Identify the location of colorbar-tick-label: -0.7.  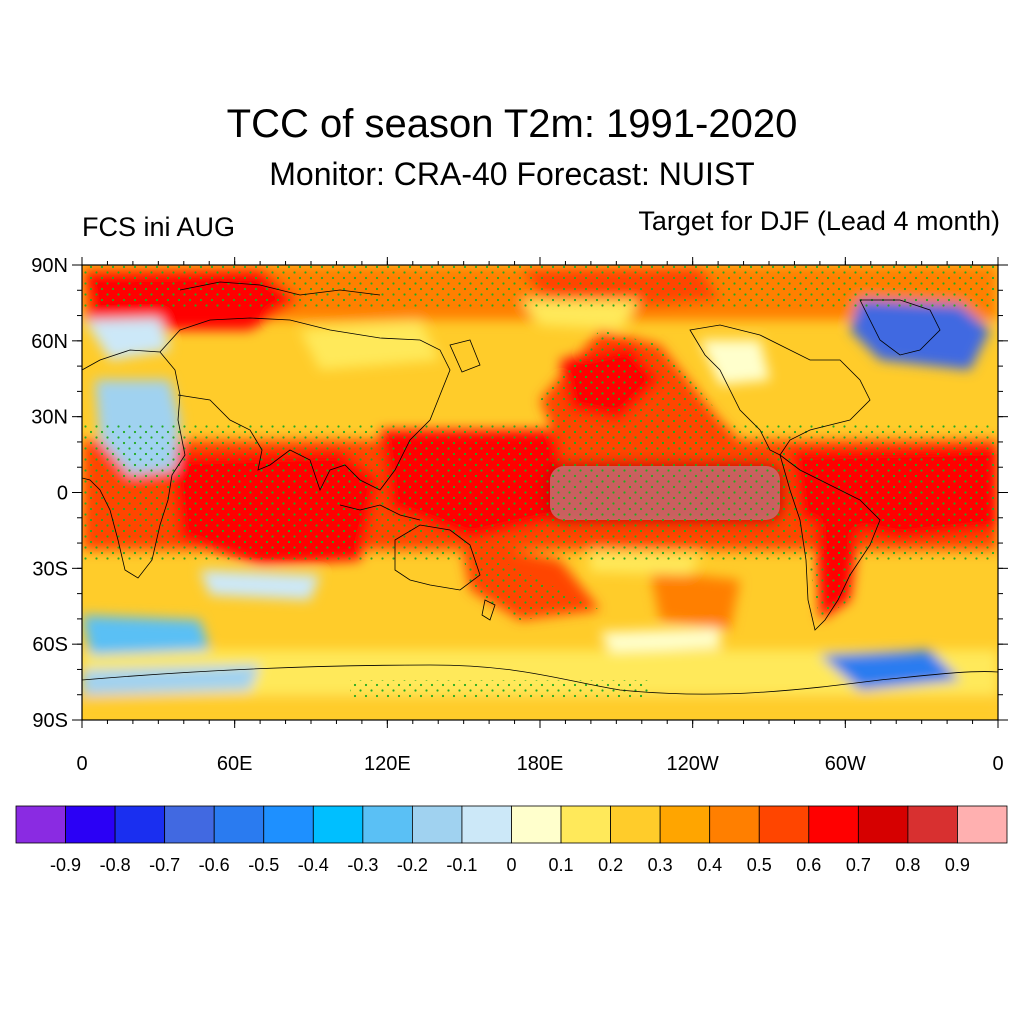
(164, 865).